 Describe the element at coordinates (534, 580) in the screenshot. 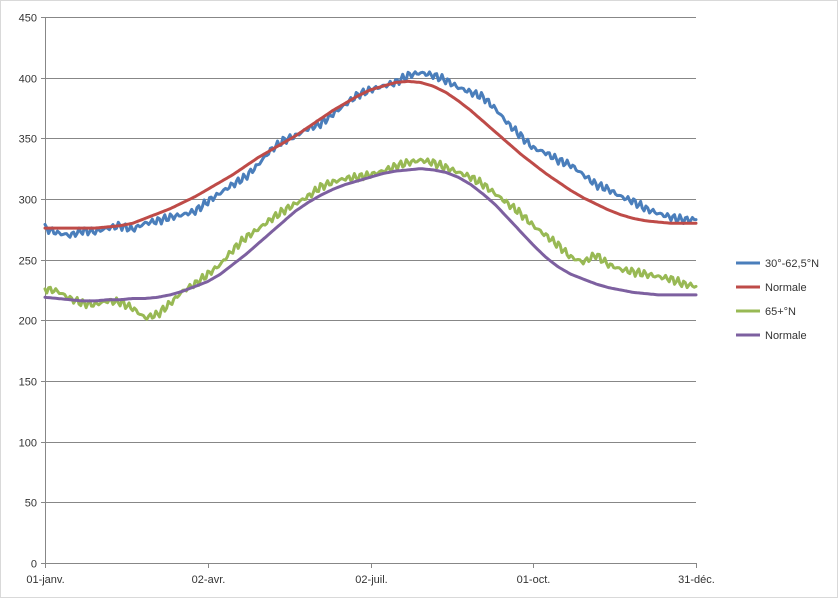

I see `x-tick-label: 01-oct.` at that location.